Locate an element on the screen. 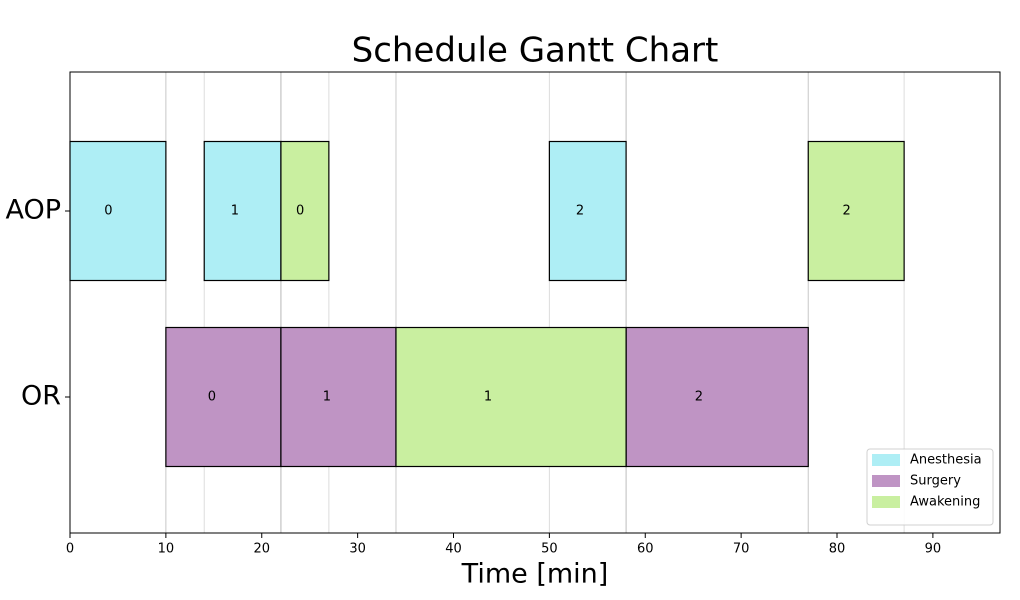  x-tick-label: 10 is located at coordinates (166, 549).